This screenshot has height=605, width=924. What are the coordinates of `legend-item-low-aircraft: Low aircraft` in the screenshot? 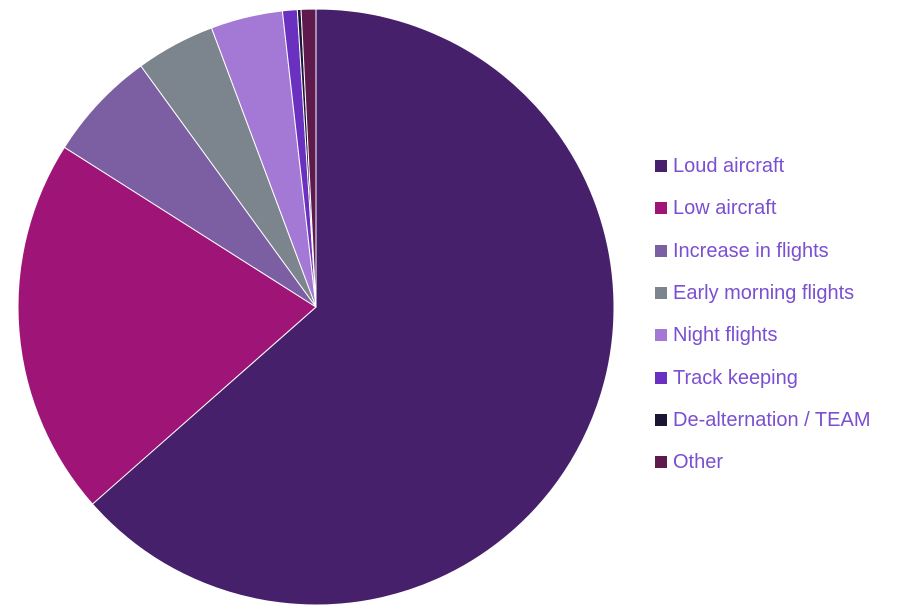 It's located at (787, 208).